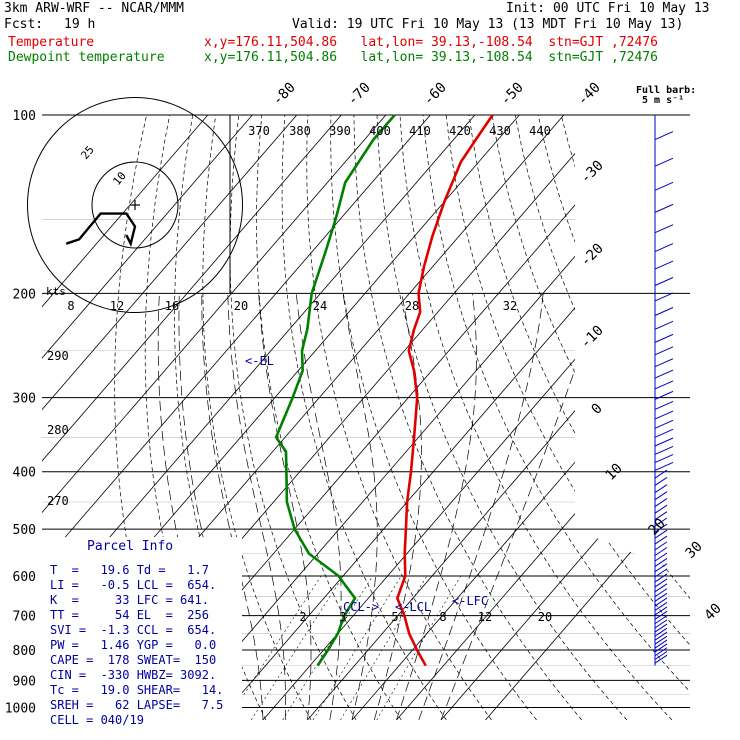 Image resolution: width=740 pixels, height=740 pixels. Describe the element at coordinates (608, 8) in the screenshot. I see `init-time: Init: 00 UTC Fri 10 May 13` at that location.